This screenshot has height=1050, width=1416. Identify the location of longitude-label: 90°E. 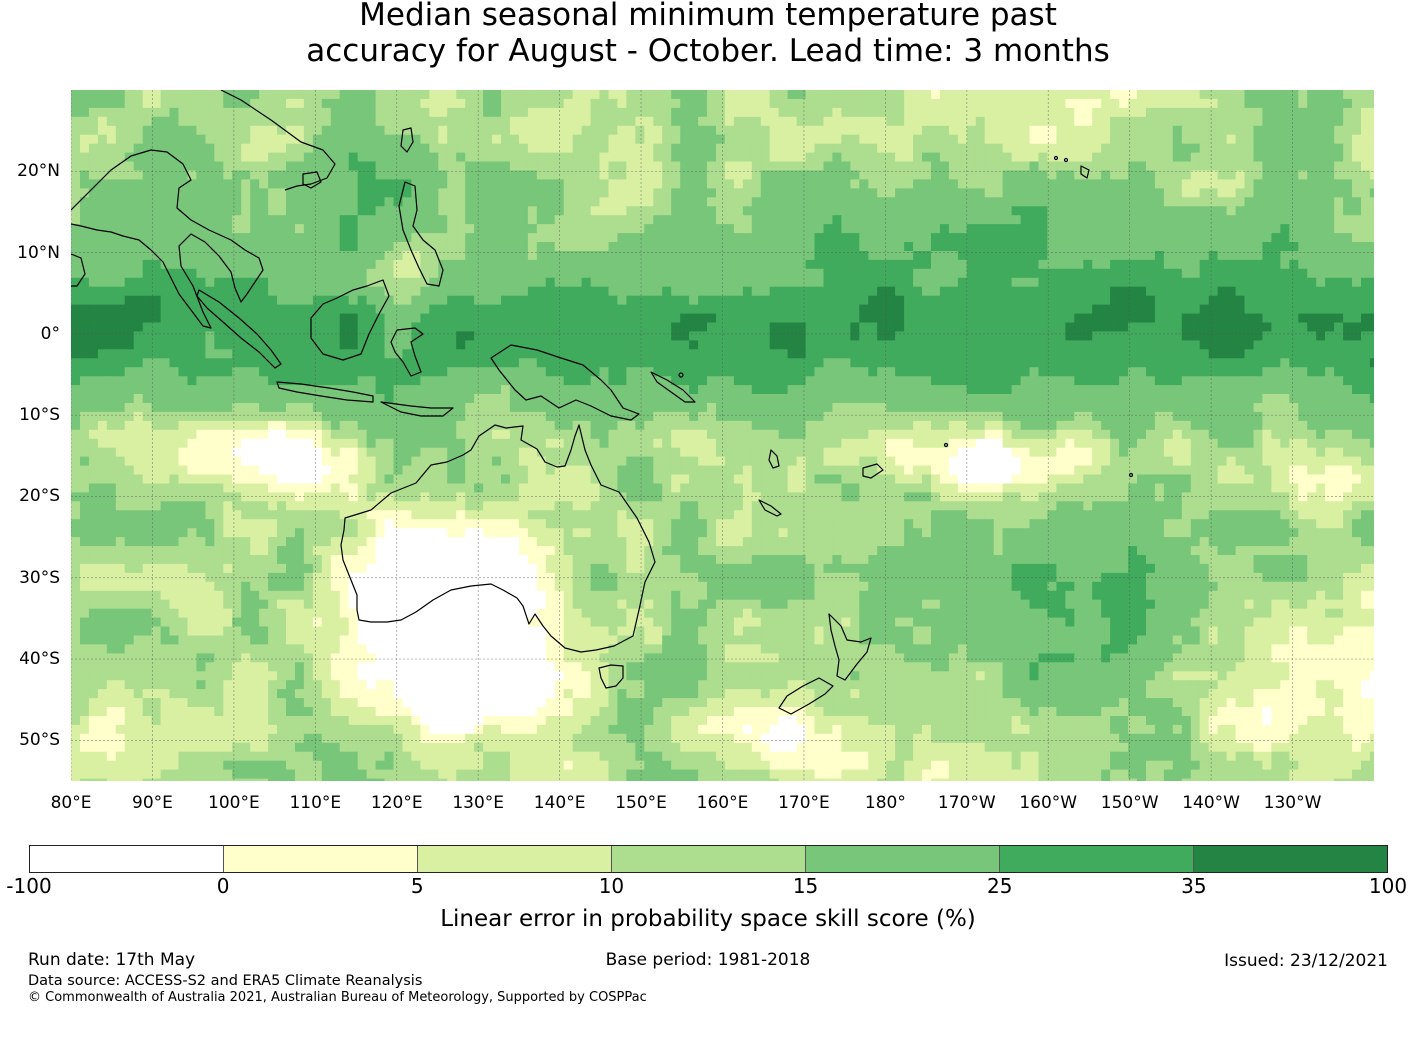
(152, 803).